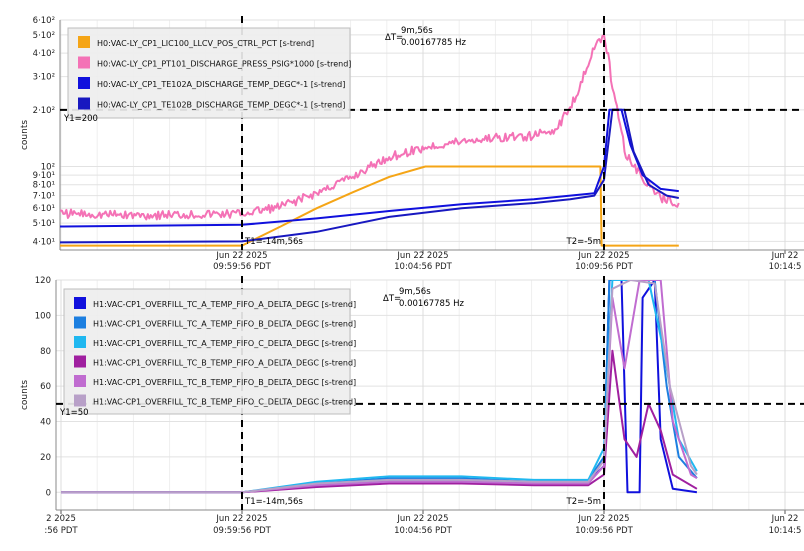 The height and width of the screenshot is (551, 804). I want to click on y-tick-label: 7·10¹, so click(44, 197).